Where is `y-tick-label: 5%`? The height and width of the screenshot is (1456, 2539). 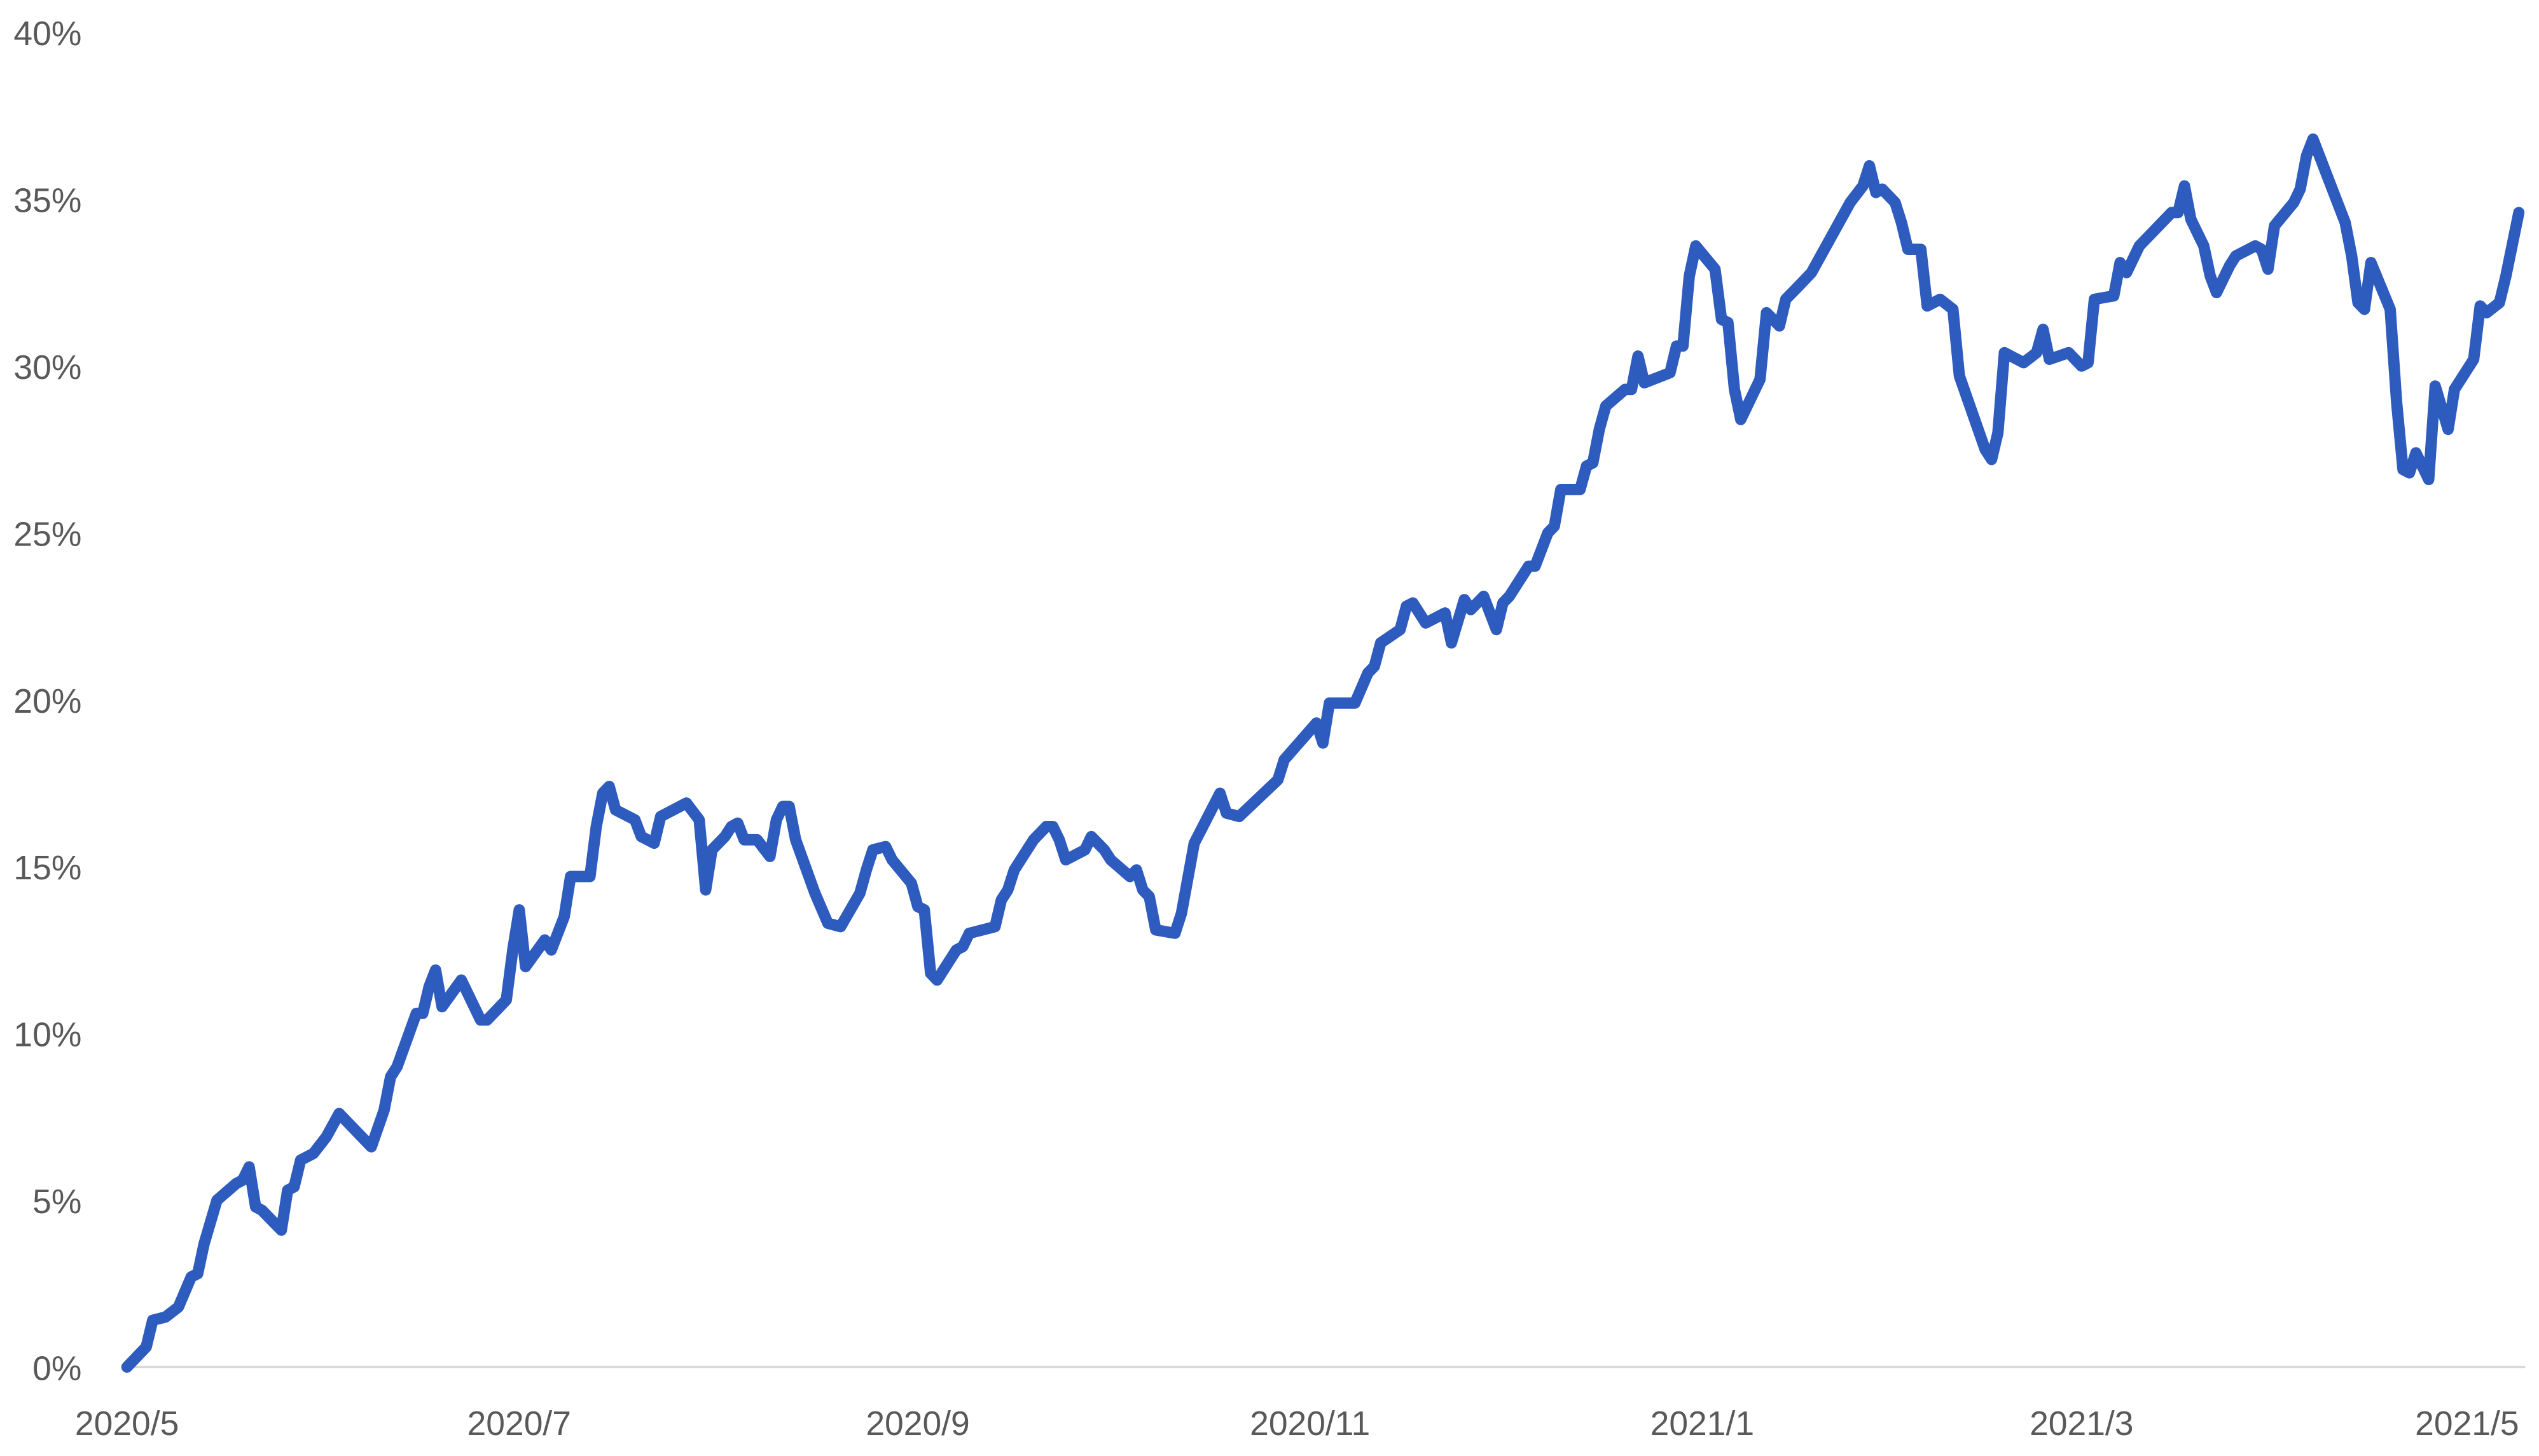 y-tick-label: 5% is located at coordinates (56, 1202).